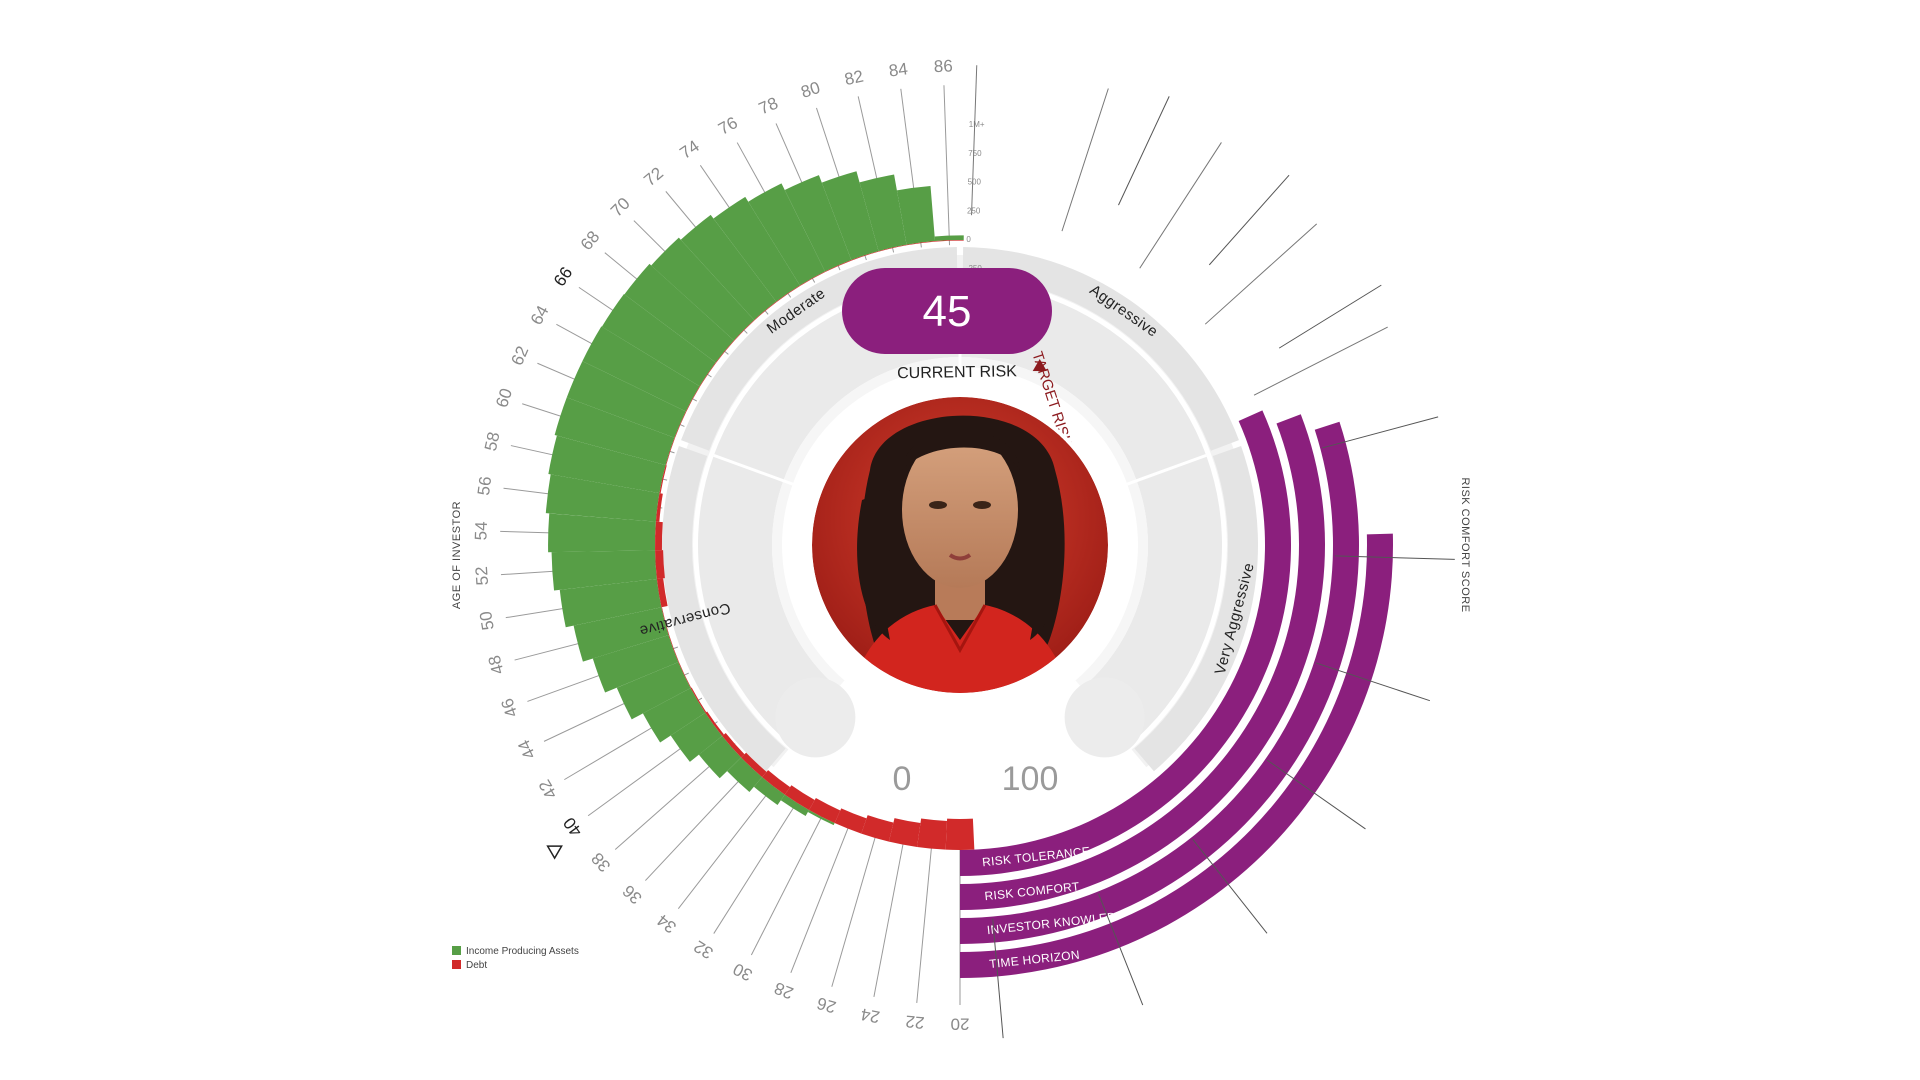  What do you see at coordinates (496, 664) in the screenshot?
I see `age-label-48: 48` at bounding box center [496, 664].